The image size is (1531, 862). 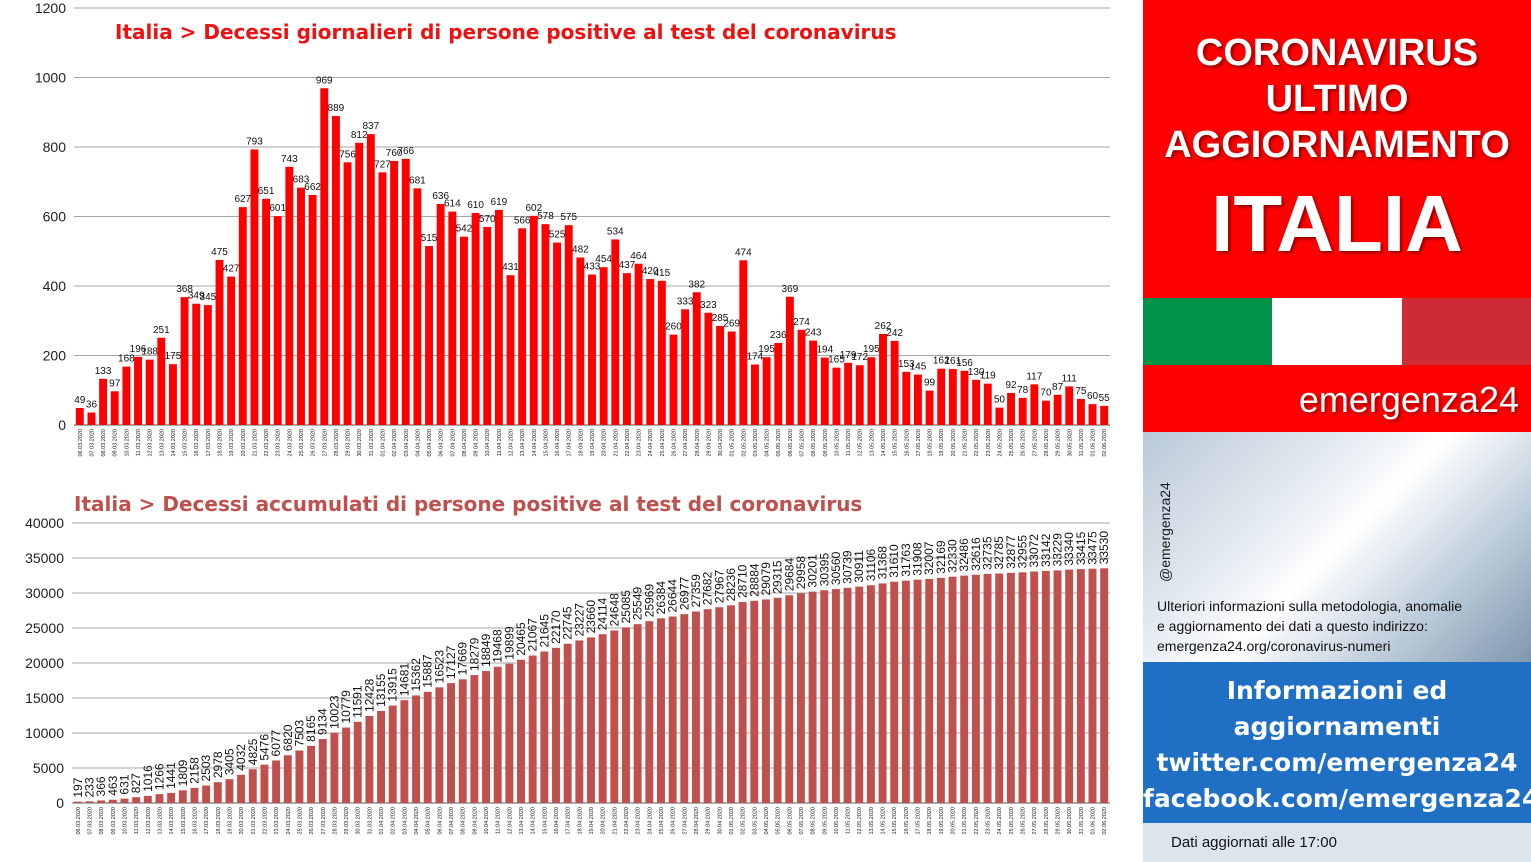 I want to click on data-label: 251, so click(x=161, y=330).